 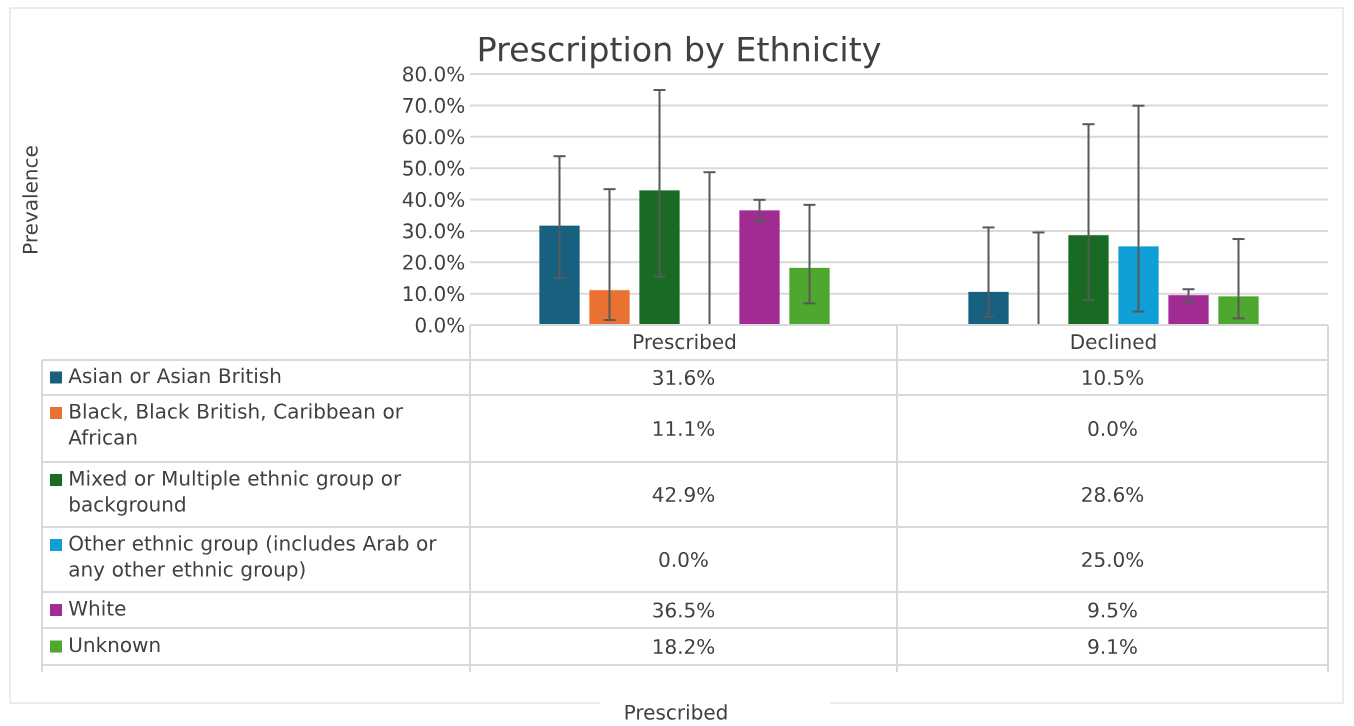 I want to click on text: Prescribed, so click(x=676, y=712).